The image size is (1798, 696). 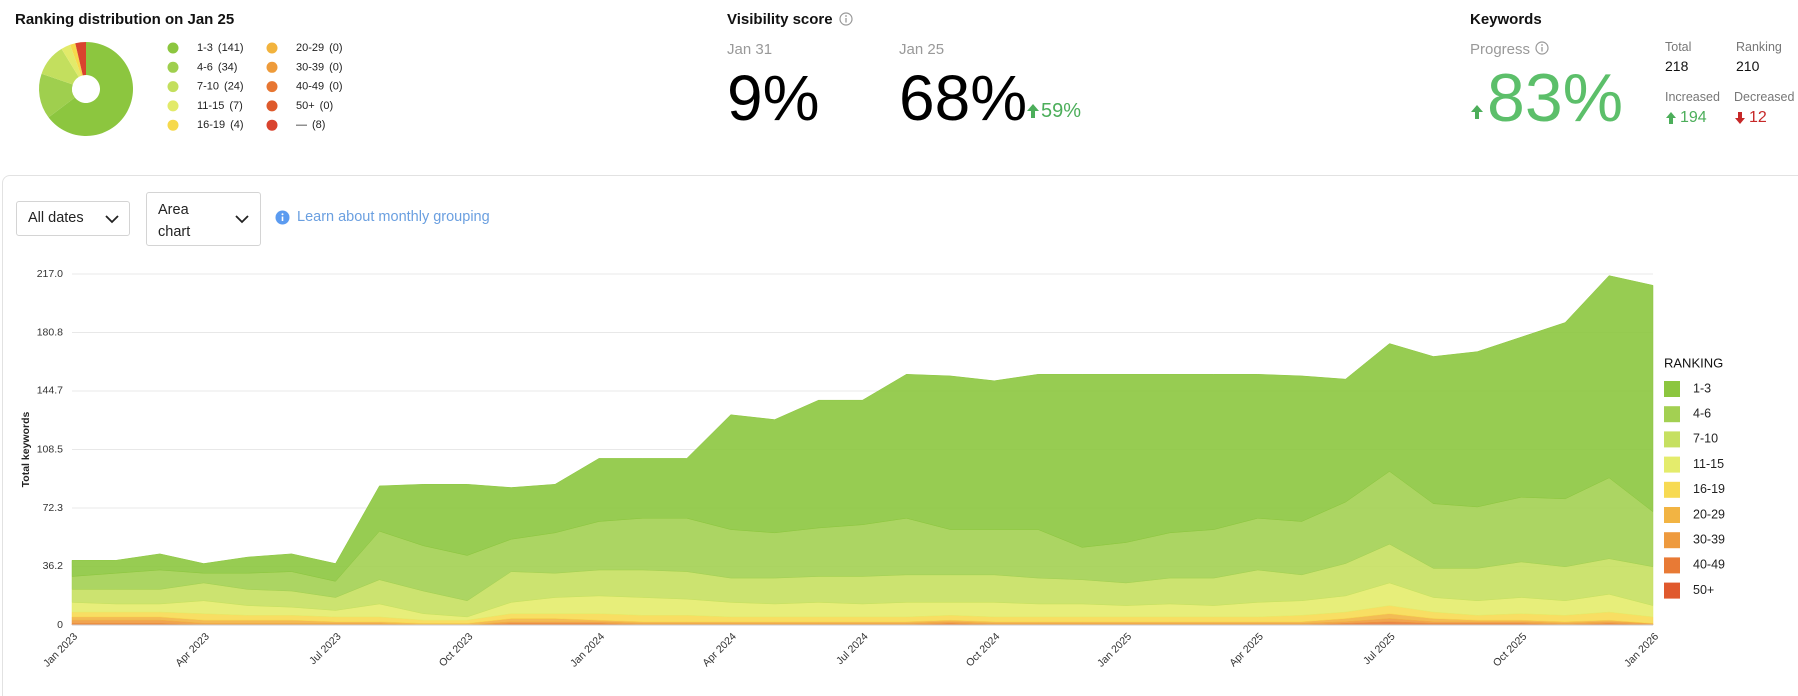 I want to click on x-tick-label: Oct 2023, so click(x=456, y=649).